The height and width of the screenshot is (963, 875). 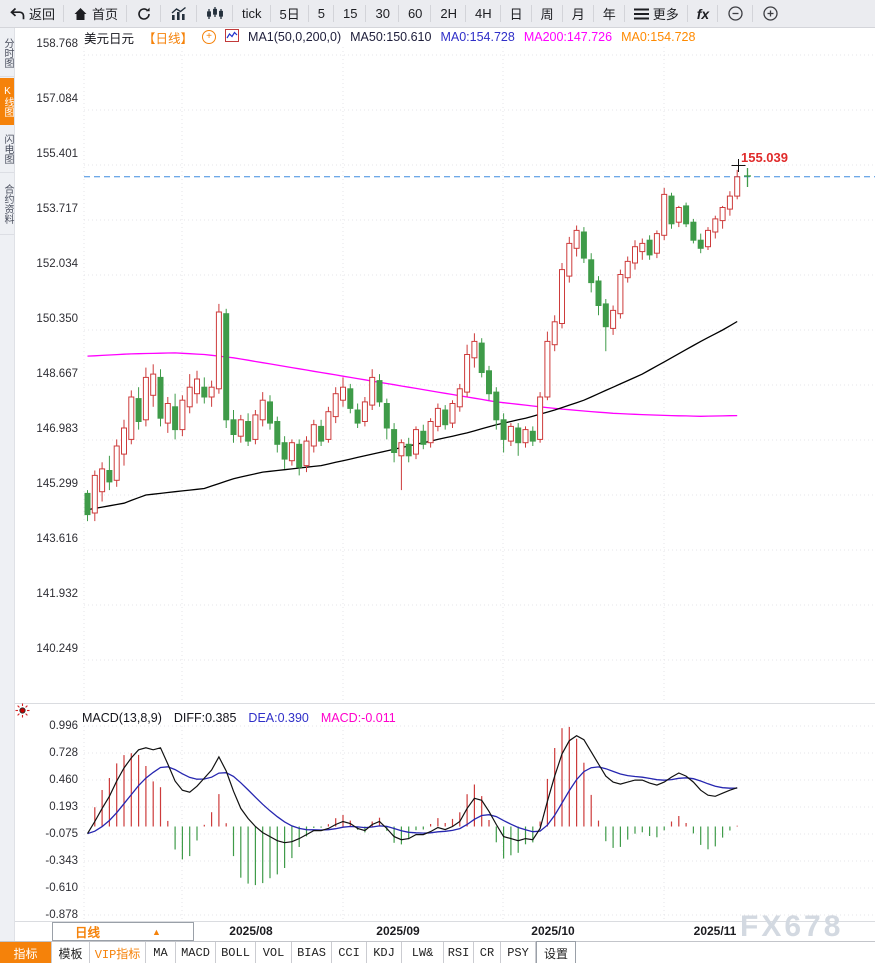 I want to click on indicator-tab-RSI: RSI, so click(x=459, y=952).